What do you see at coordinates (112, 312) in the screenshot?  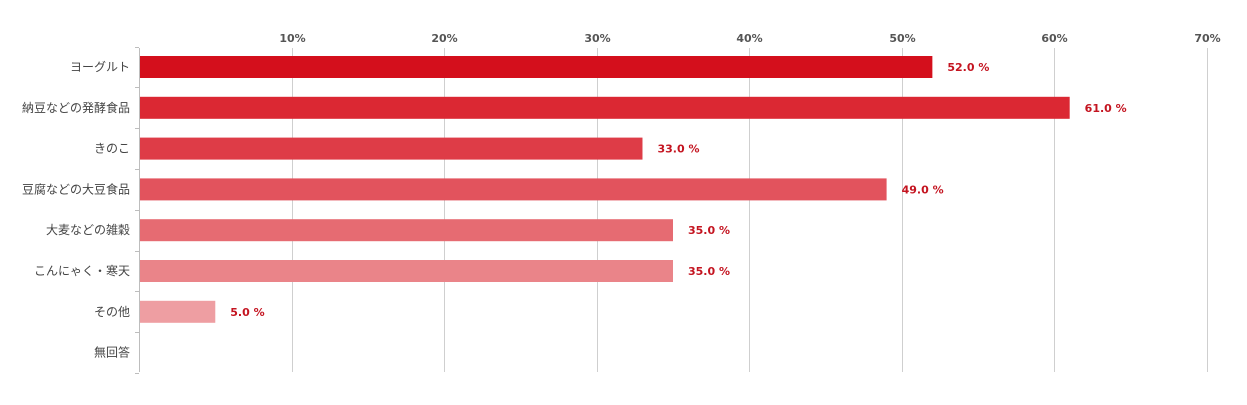 I see `category-label: その他` at bounding box center [112, 312].